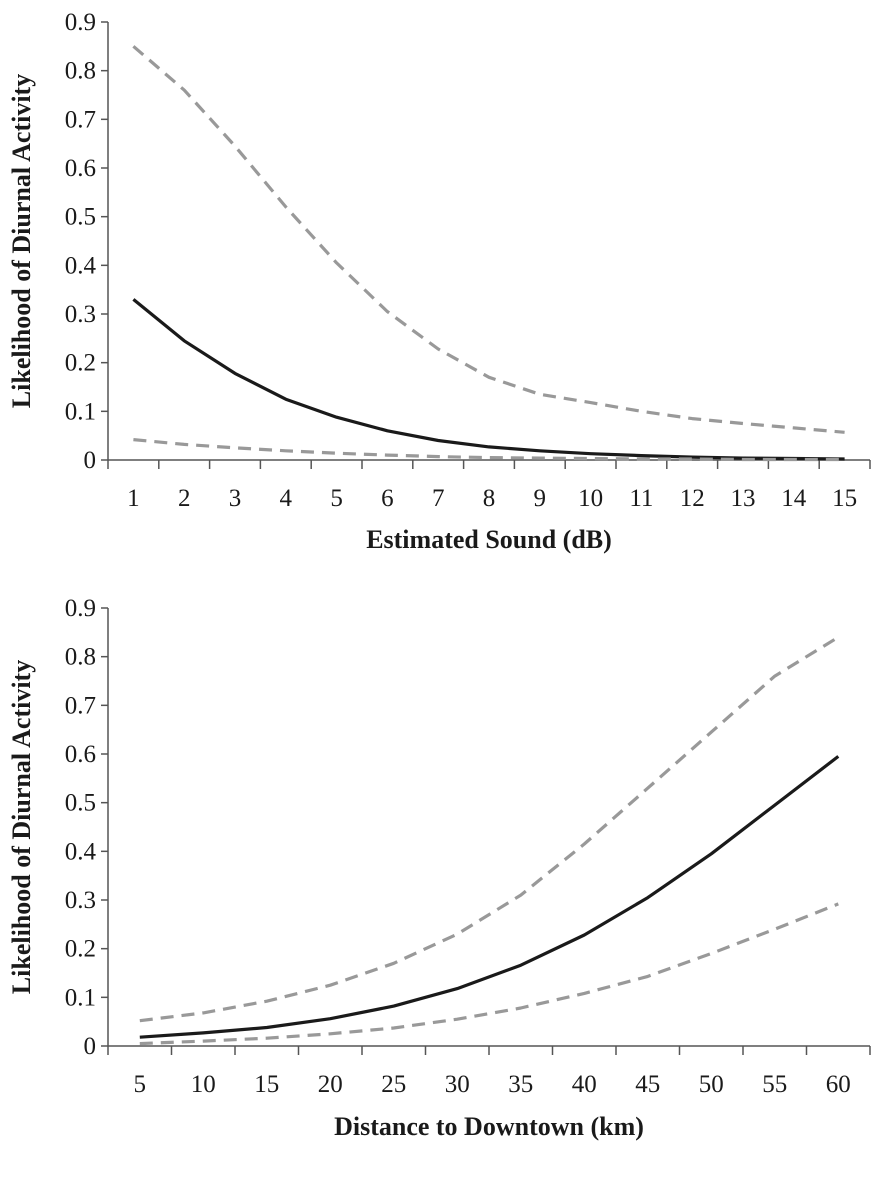  What do you see at coordinates (133, 498) in the screenshot?
I see `x-tick-label: 1` at bounding box center [133, 498].